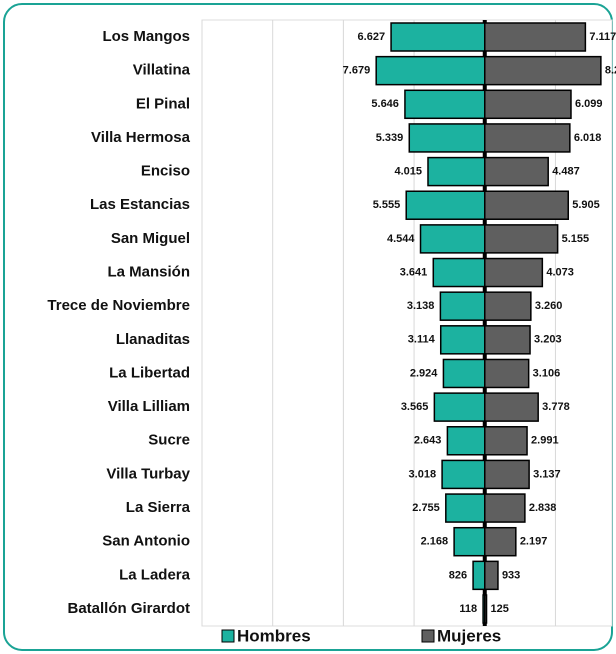  I want to click on value-label: 3.260, so click(549, 306).